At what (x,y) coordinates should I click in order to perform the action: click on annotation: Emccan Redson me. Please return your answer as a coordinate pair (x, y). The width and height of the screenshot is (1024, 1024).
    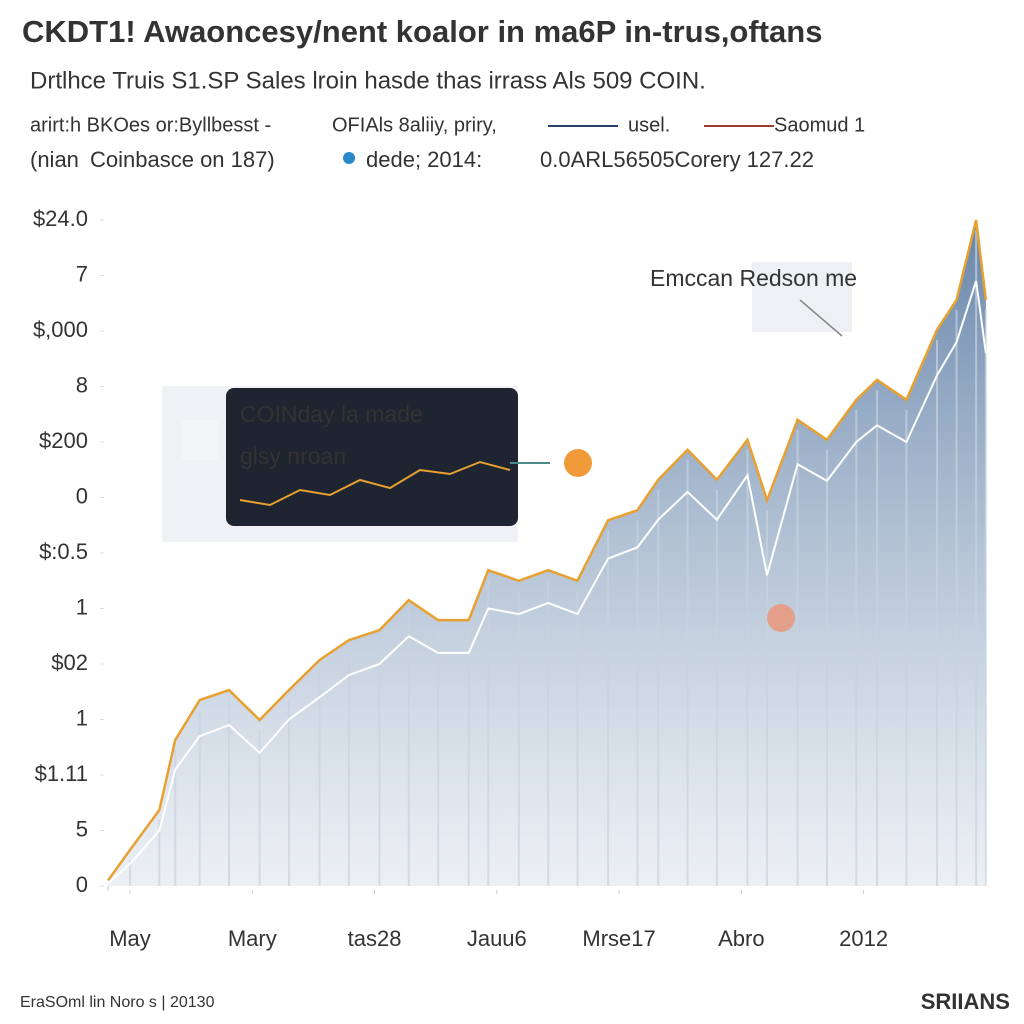
    Looking at the image, I should click on (753, 278).